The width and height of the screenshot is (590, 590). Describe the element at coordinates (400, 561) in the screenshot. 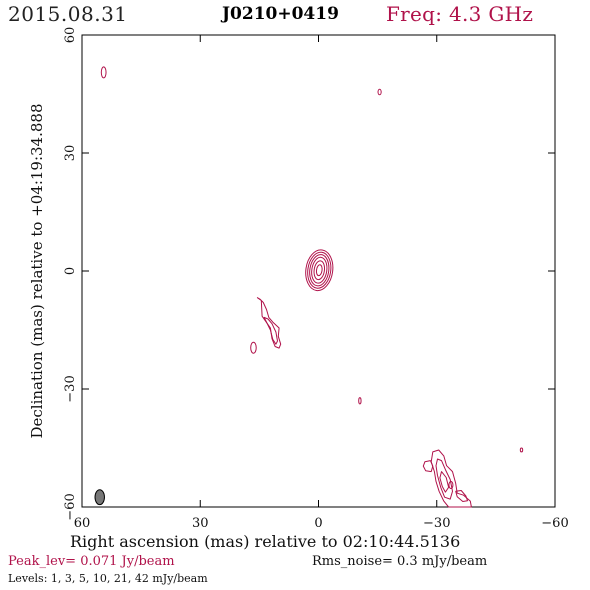

I see `rms-noise: Rms_noise= 0.3 mJy/beam` at that location.